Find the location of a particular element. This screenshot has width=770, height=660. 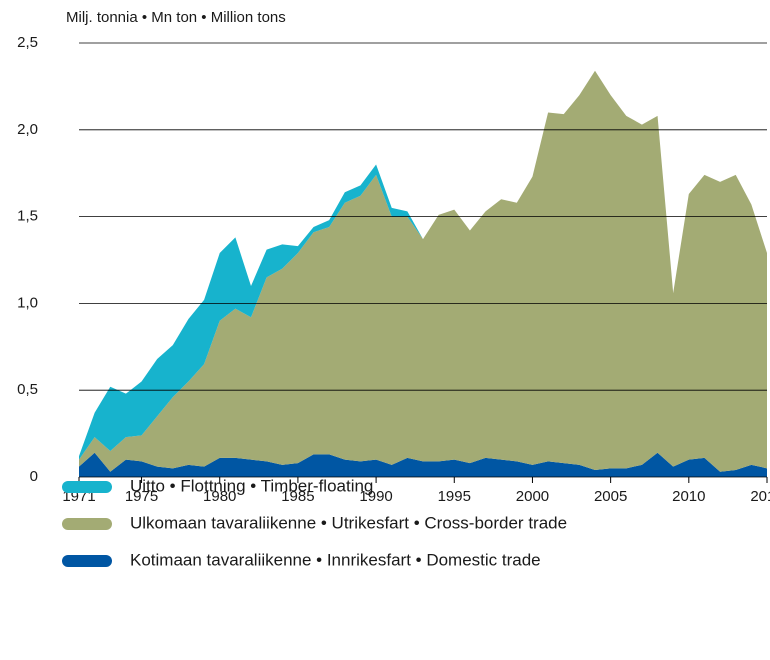

y-tick-label: 0 is located at coordinates (34, 476).